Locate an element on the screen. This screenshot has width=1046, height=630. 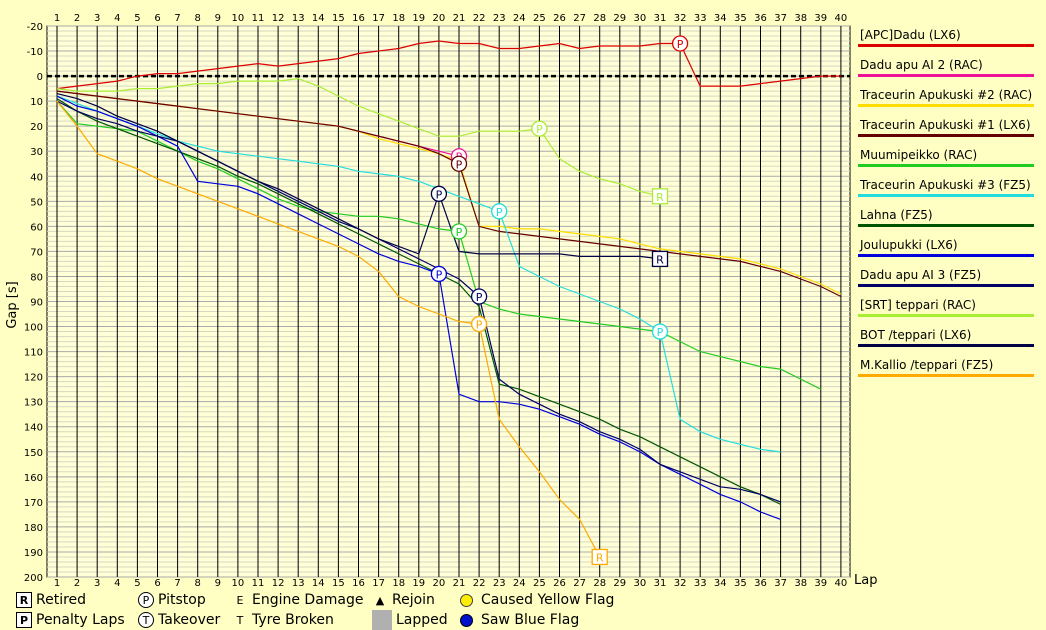
x-tick-label: 18 is located at coordinates (398, 583).